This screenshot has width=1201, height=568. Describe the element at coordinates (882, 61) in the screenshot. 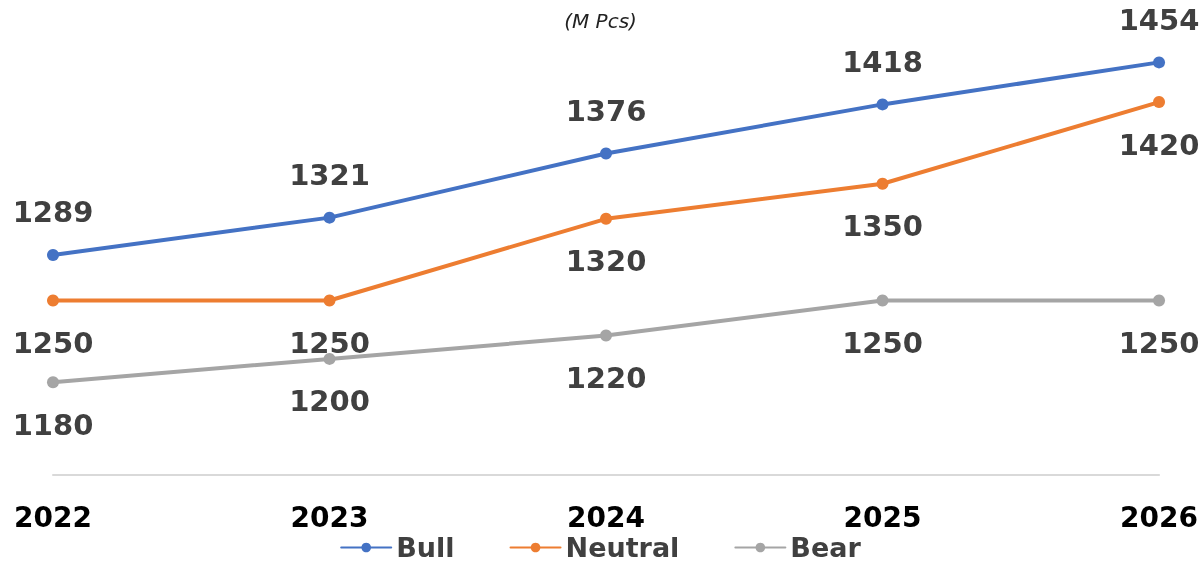

I see `data-label: 1418` at that location.